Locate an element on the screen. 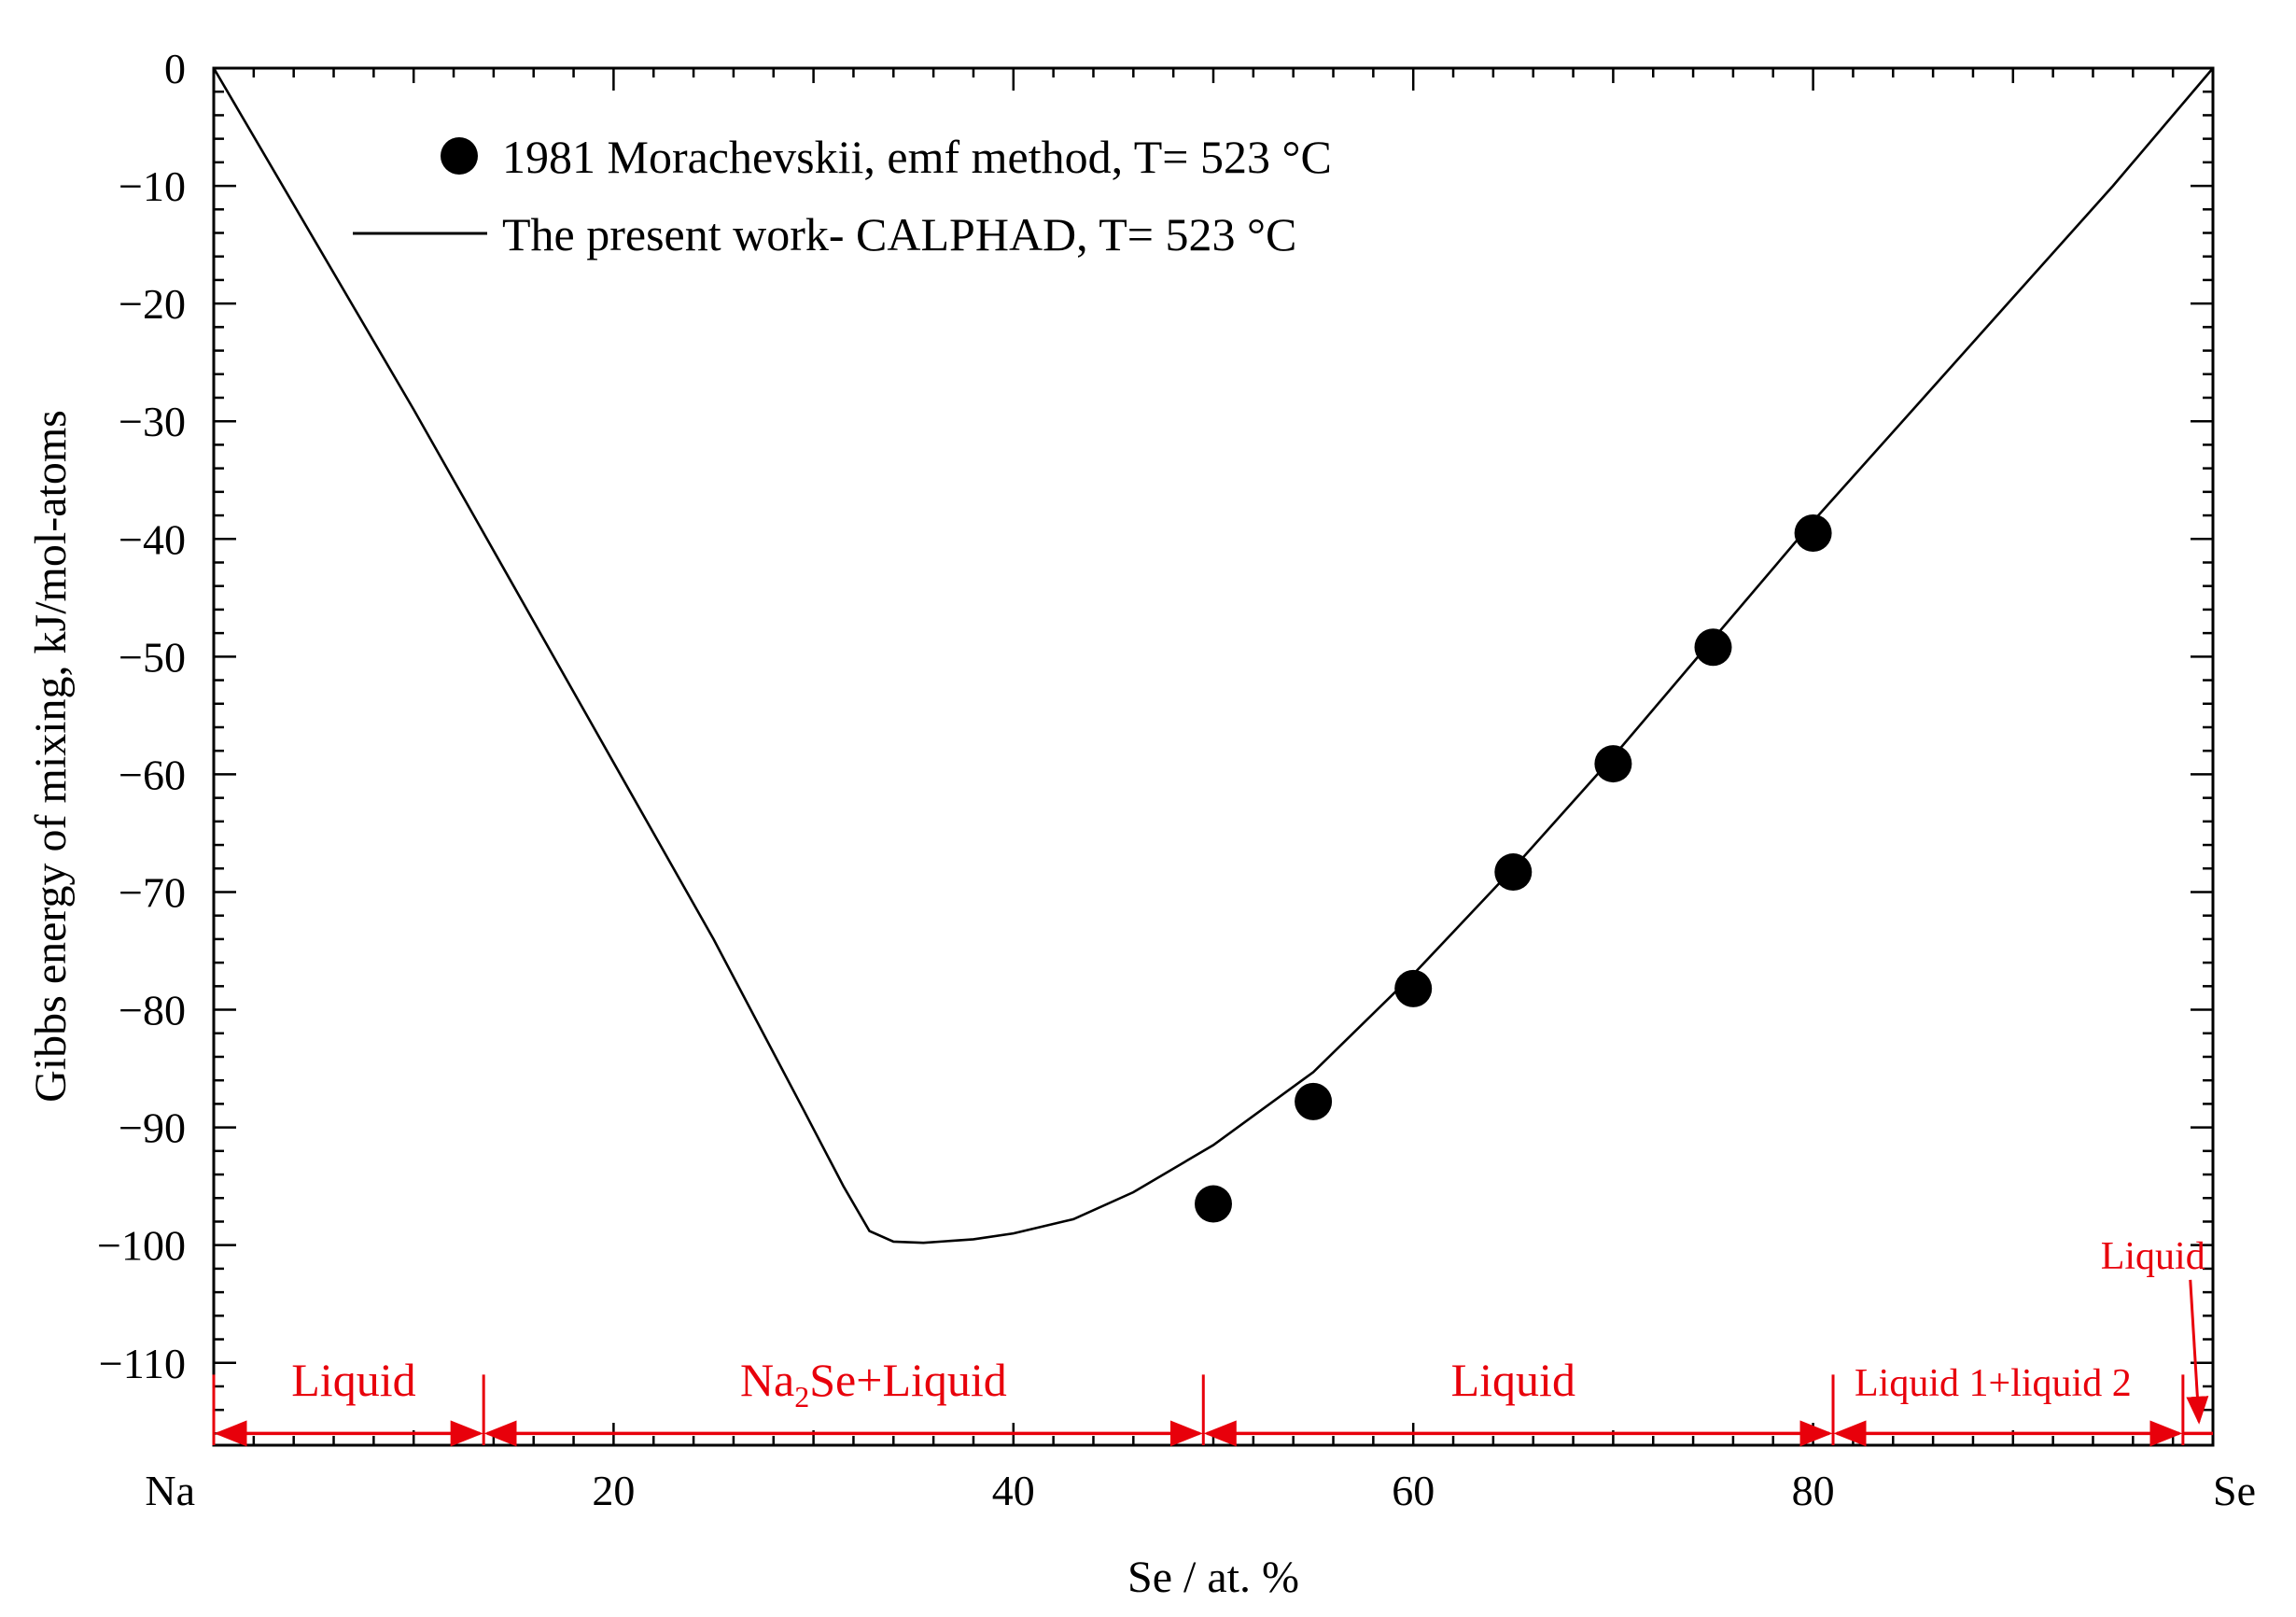  na2se-label-rest: Se+Liquid is located at coordinates (908, 1380).